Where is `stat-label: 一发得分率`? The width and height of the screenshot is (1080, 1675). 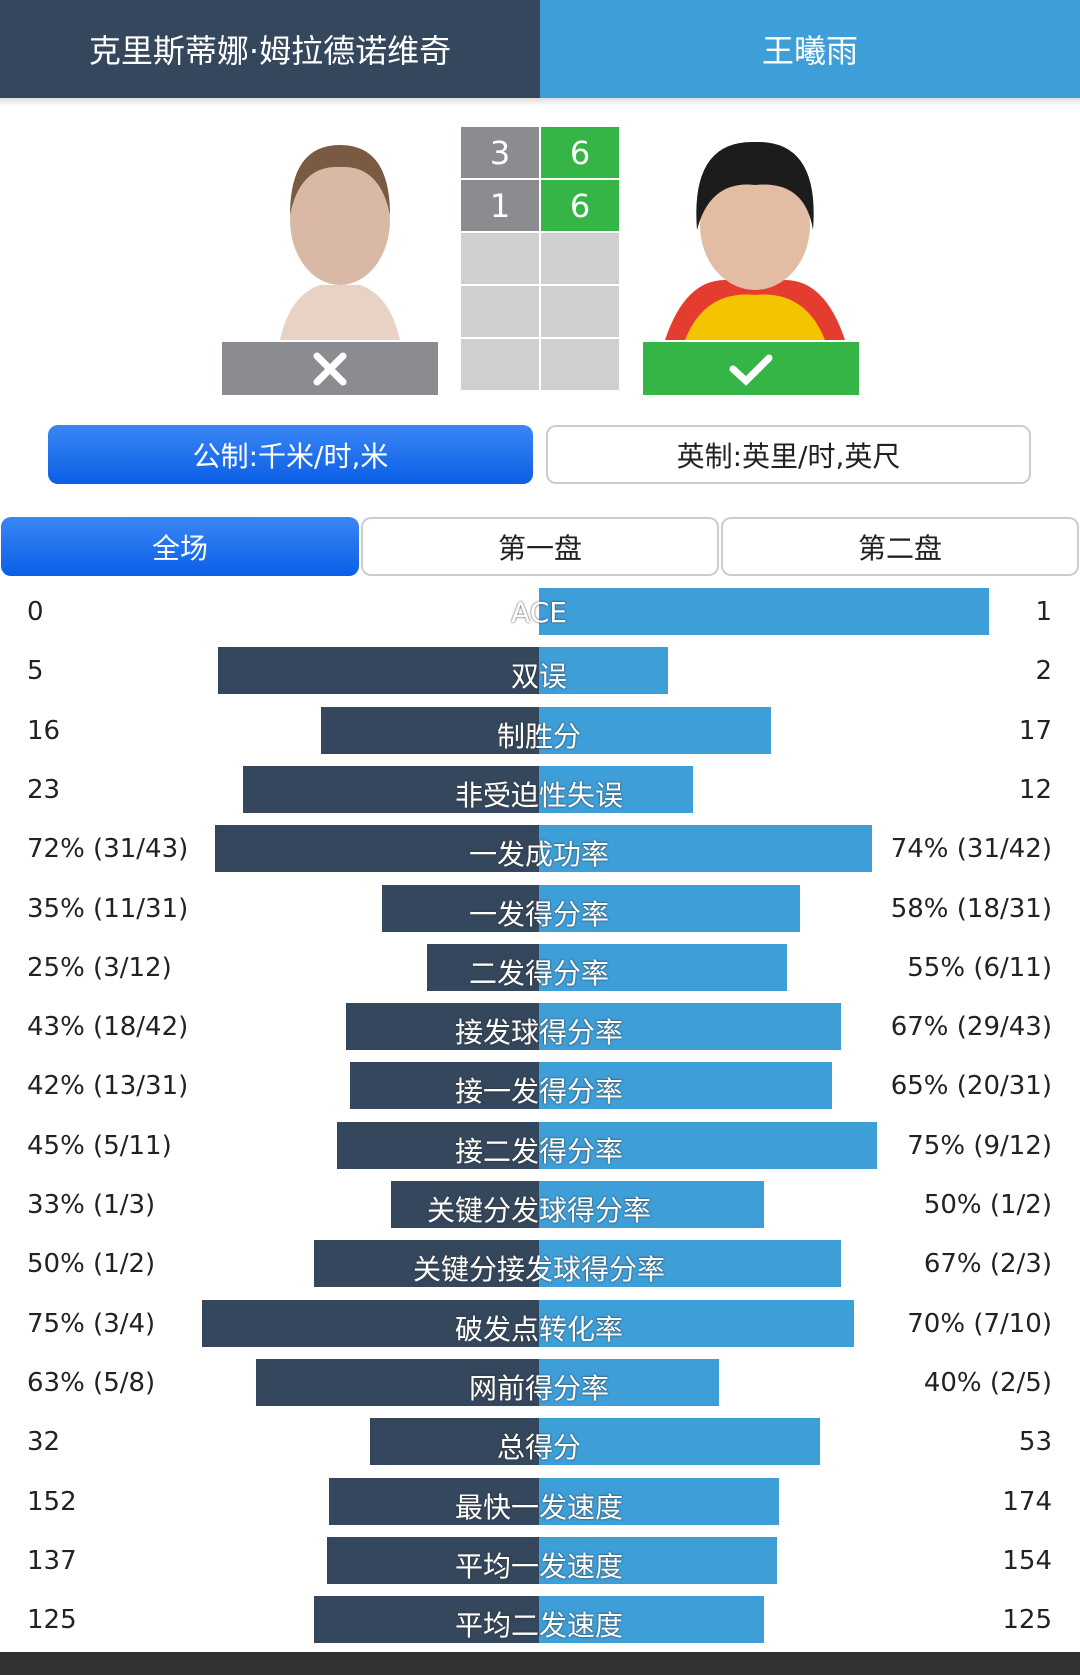
stat-label: 一发得分率 is located at coordinates (538, 914).